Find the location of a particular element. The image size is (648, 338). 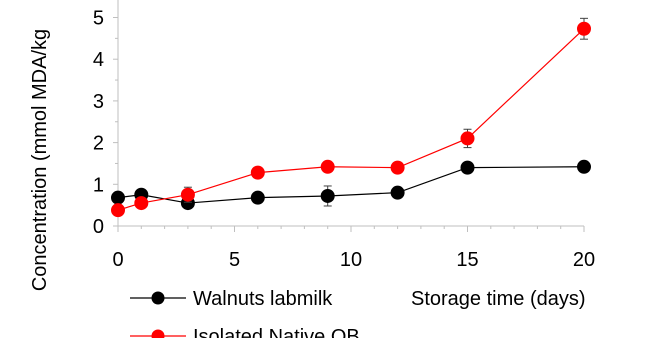

y-axis-title-text: Concentration (mmol MDA/kg is located at coordinates (40, 160).